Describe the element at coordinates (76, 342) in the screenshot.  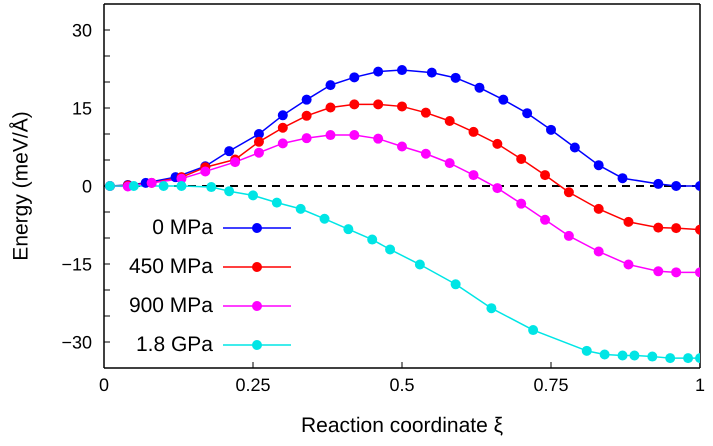
I see `y-tick-label: −30` at that location.